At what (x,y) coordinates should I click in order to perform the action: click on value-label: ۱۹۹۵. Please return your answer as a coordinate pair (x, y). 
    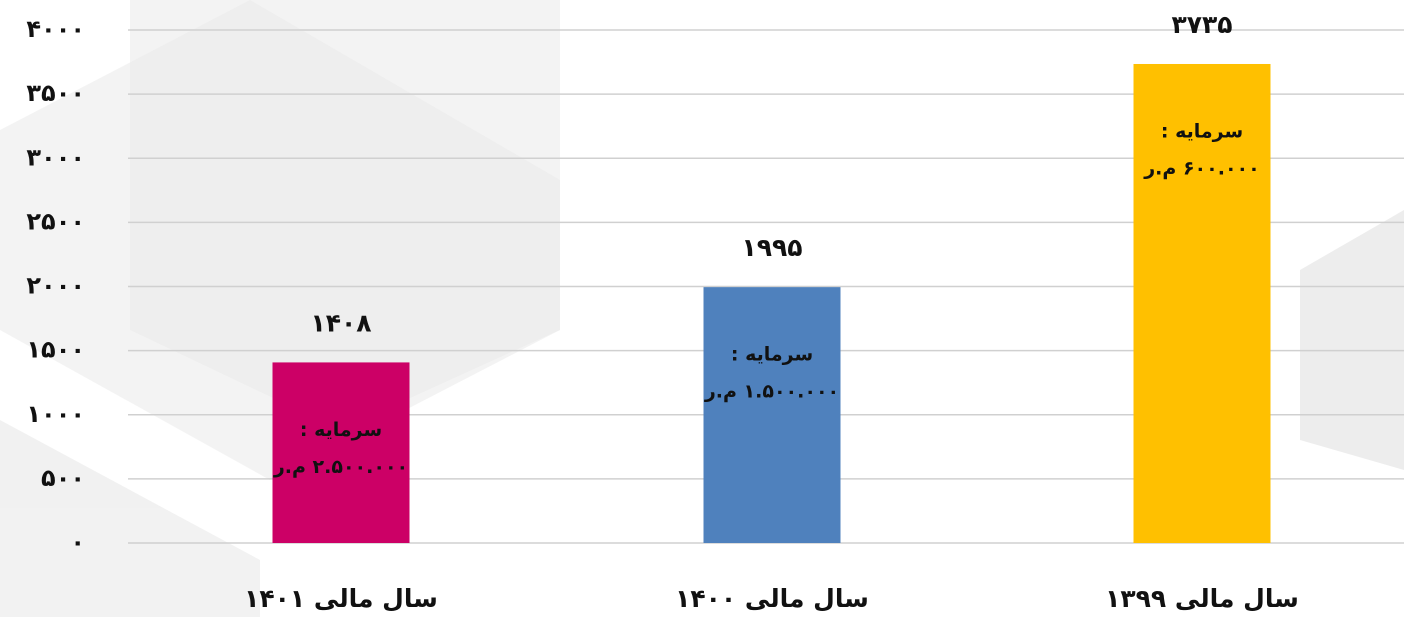
    Looking at the image, I should click on (771, 247).